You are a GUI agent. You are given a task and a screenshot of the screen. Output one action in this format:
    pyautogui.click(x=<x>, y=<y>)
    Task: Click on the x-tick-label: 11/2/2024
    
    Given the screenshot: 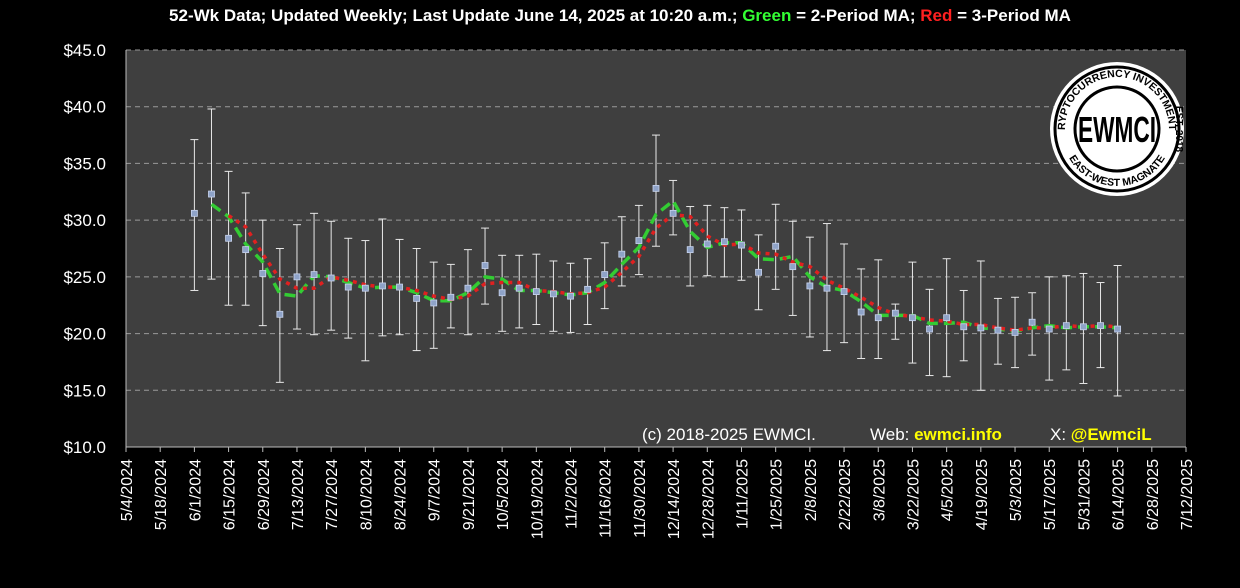 What is the action you would take?
    pyautogui.click(x=572, y=494)
    